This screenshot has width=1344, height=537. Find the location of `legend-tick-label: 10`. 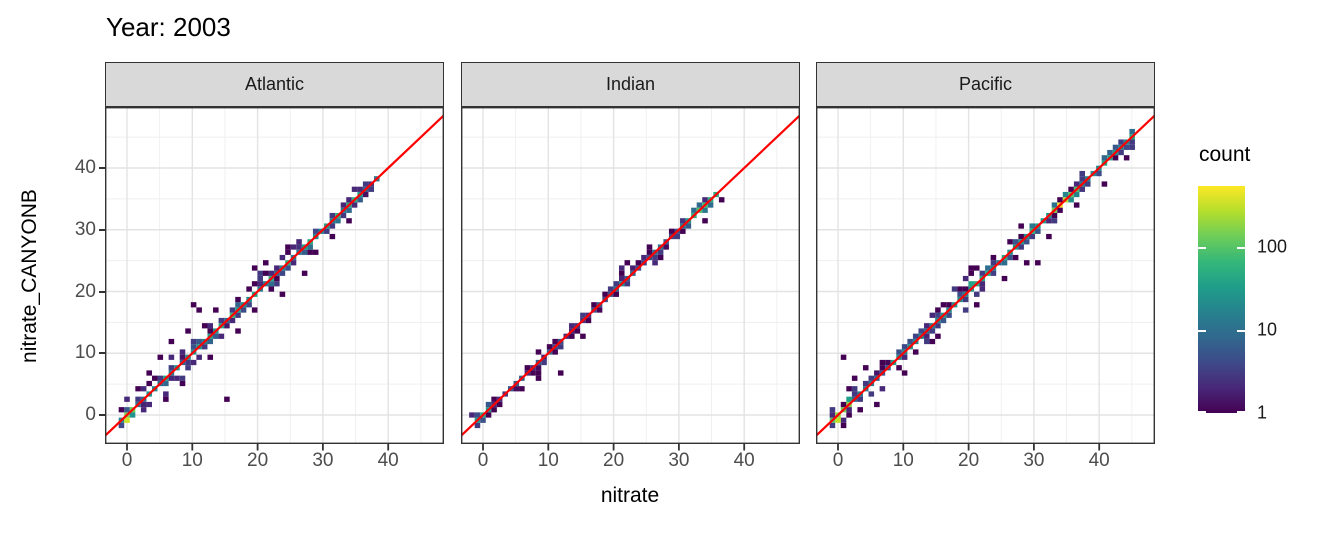

legend-tick-label: 10 is located at coordinates (1267, 329).